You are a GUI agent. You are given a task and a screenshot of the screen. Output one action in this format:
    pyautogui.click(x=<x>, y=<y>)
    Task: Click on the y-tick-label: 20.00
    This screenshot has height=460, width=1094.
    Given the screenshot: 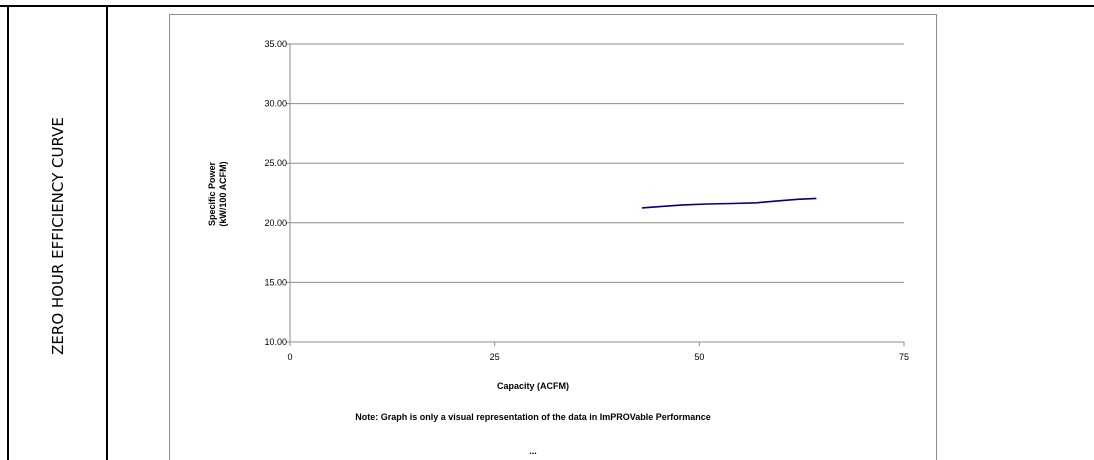 What is the action you would take?
    pyautogui.click(x=275, y=223)
    